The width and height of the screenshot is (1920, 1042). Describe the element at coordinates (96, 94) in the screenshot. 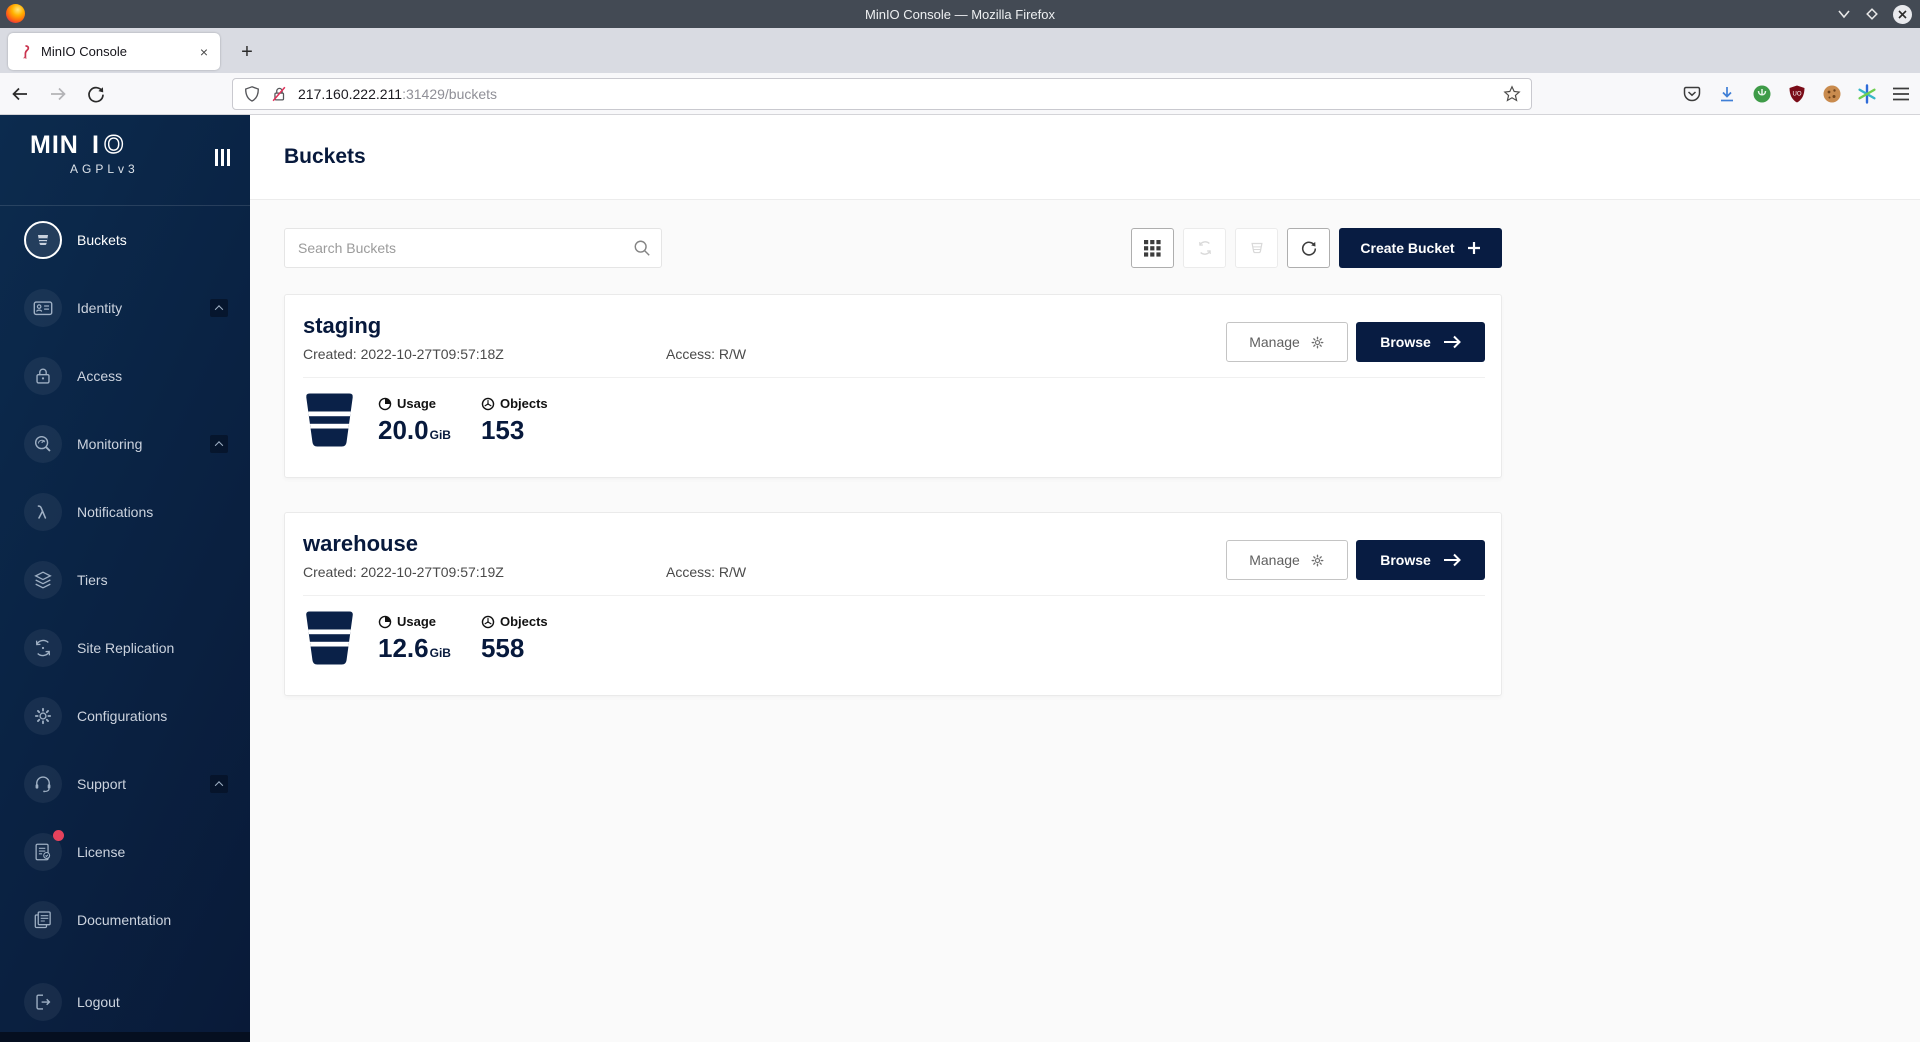

I see `reload-button` at that location.